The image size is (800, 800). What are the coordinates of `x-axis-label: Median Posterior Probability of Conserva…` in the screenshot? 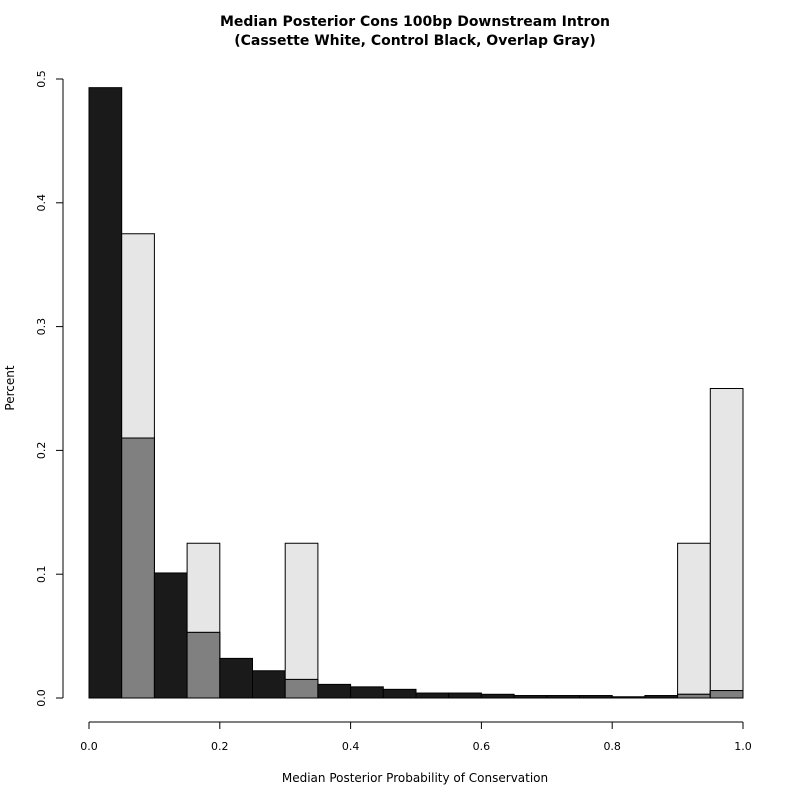 It's located at (415, 778).